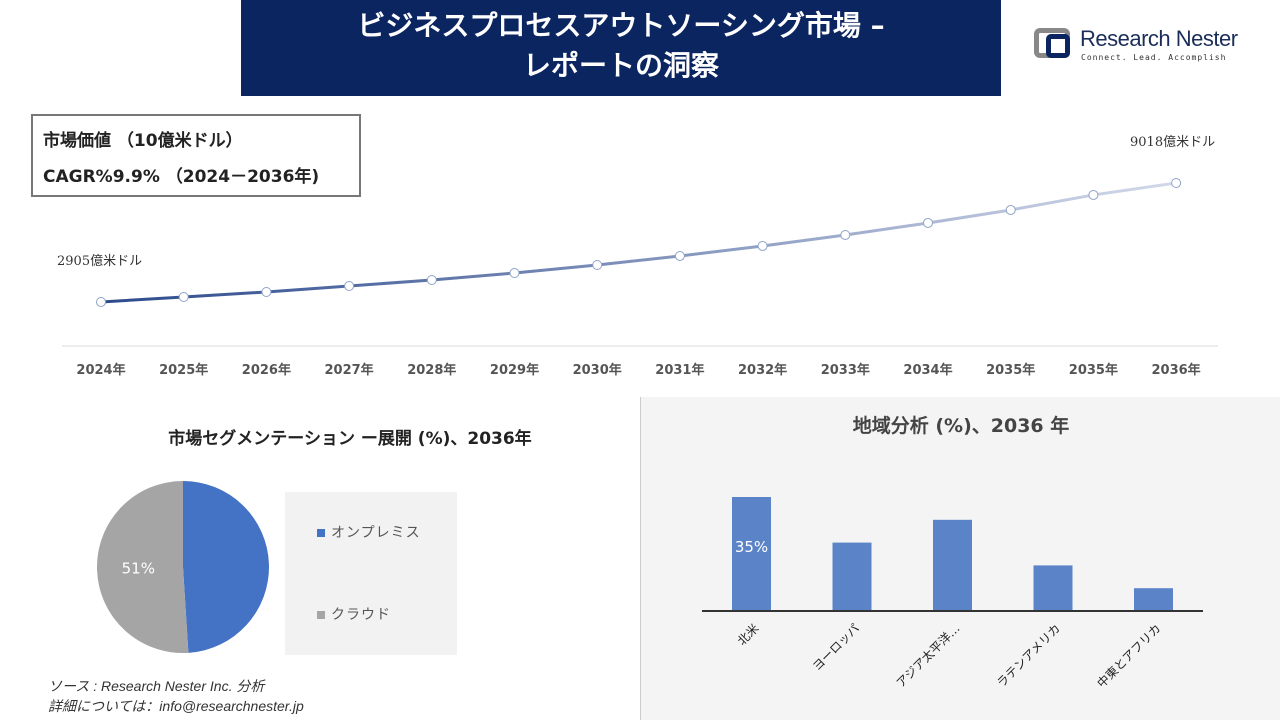  I want to click on title-line-2: レポートの洞察, so click(620, 65).